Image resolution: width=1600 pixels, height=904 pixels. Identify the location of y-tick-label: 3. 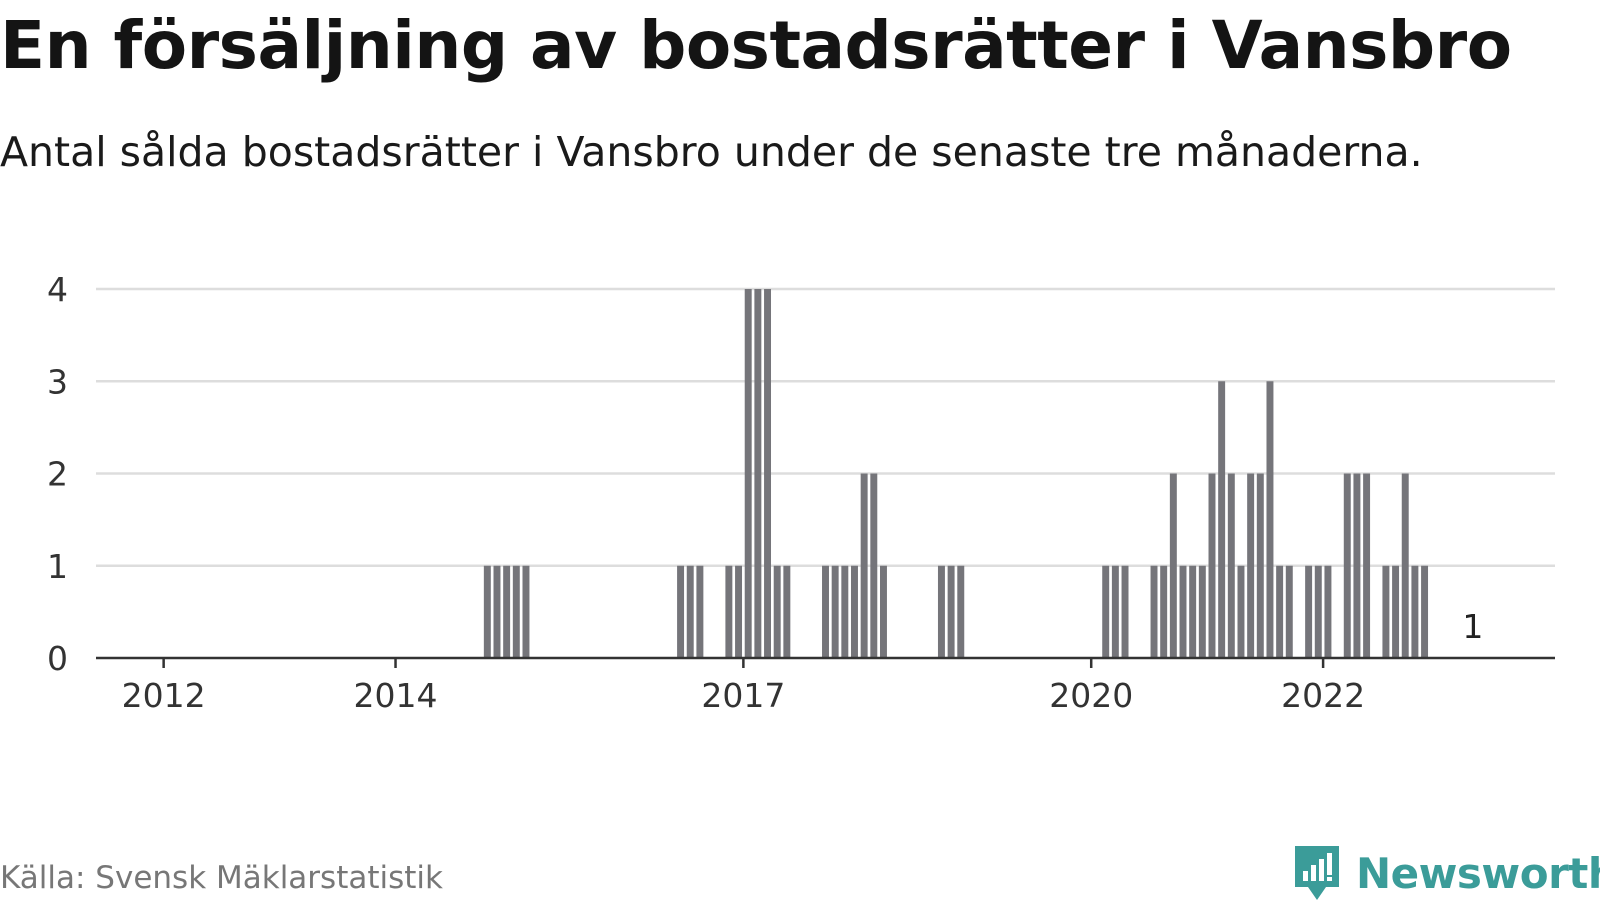
(57, 381).